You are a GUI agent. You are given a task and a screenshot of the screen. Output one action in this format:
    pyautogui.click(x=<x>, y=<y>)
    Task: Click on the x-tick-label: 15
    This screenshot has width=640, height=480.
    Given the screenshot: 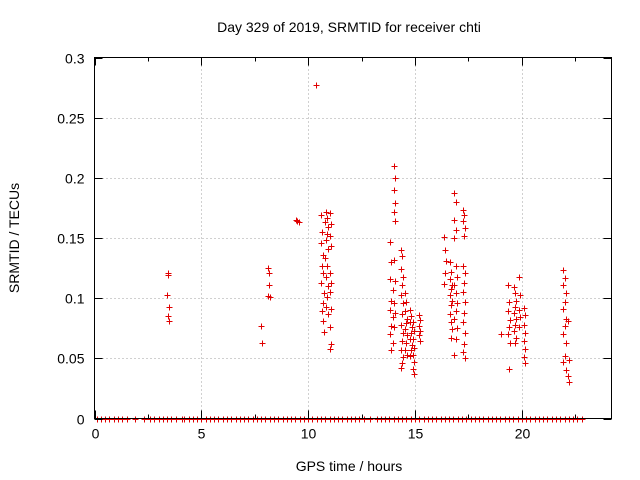 What is the action you would take?
    pyautogui.click(x=416, y=434)
    